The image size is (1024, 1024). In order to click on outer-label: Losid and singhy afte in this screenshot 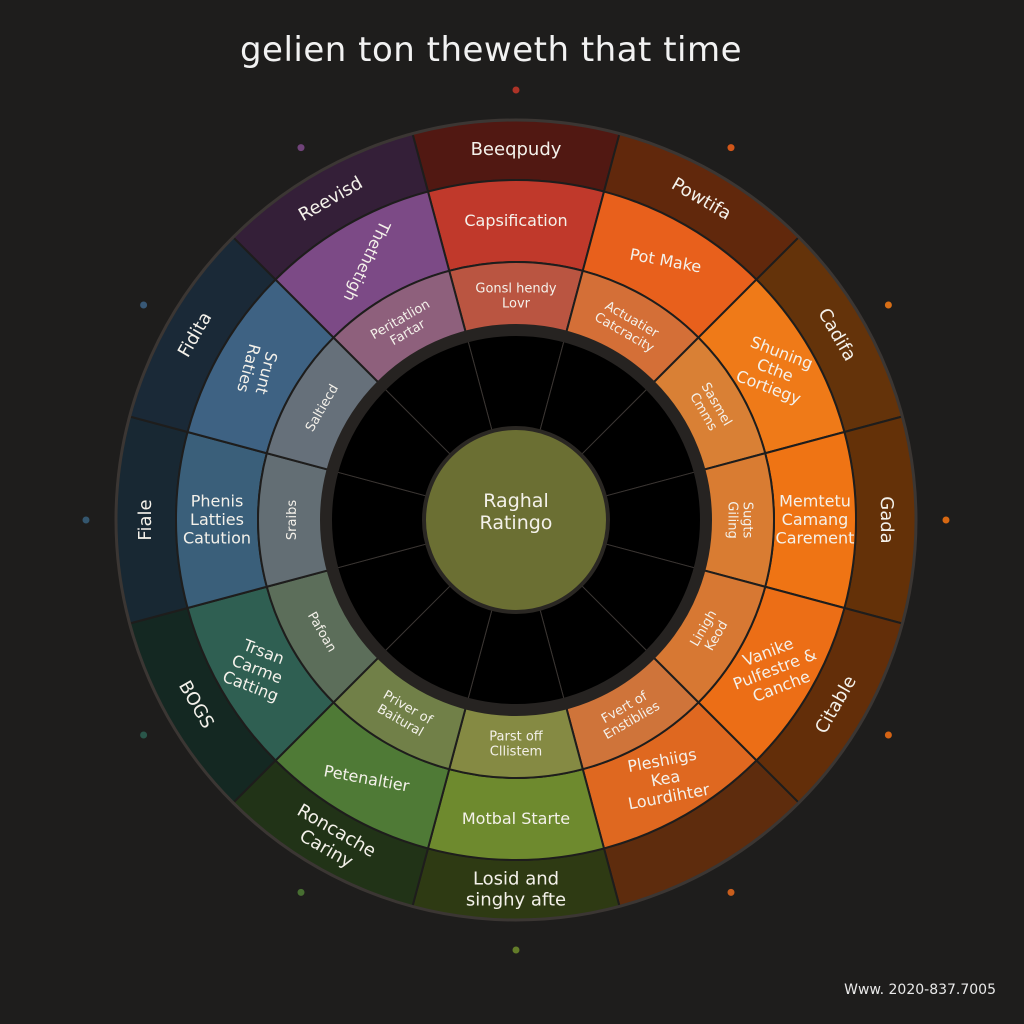, I will do `click(516, 890)`.